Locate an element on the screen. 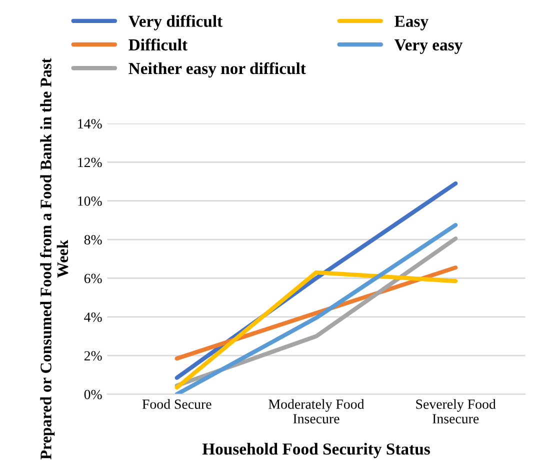  legend-label: Difficult is located at coordinates (158, 44).